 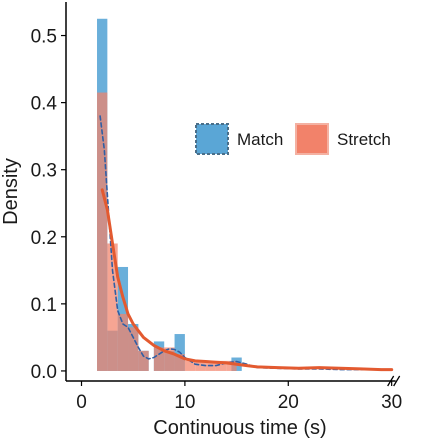 I want to click on legend-label-stretch: Stretch, so click(x=364, y=139).